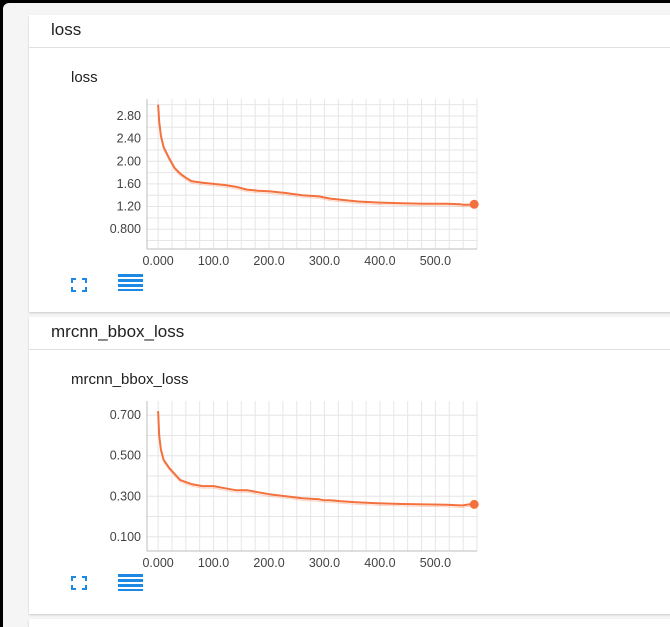  Describe the element at coordinates (130, 379) in the screenshot. I see `chart-title: mrcnn_bbox_loss` at that location.